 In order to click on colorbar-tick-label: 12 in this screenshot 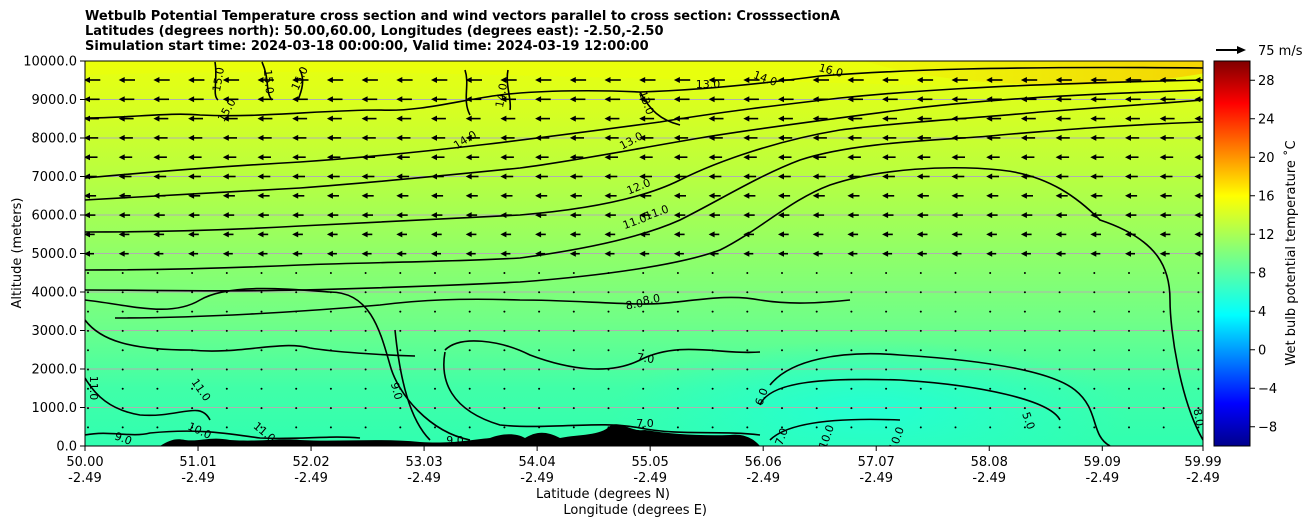, I will do `click(1266, 235)`.